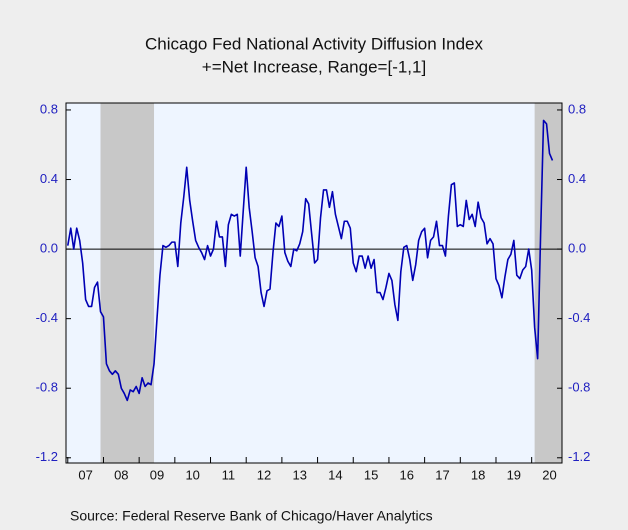  What do you see at coordinates (47, 387) in the screenshot?
I see `y-tick-label: -0.8` at bounding box center [47, 387].